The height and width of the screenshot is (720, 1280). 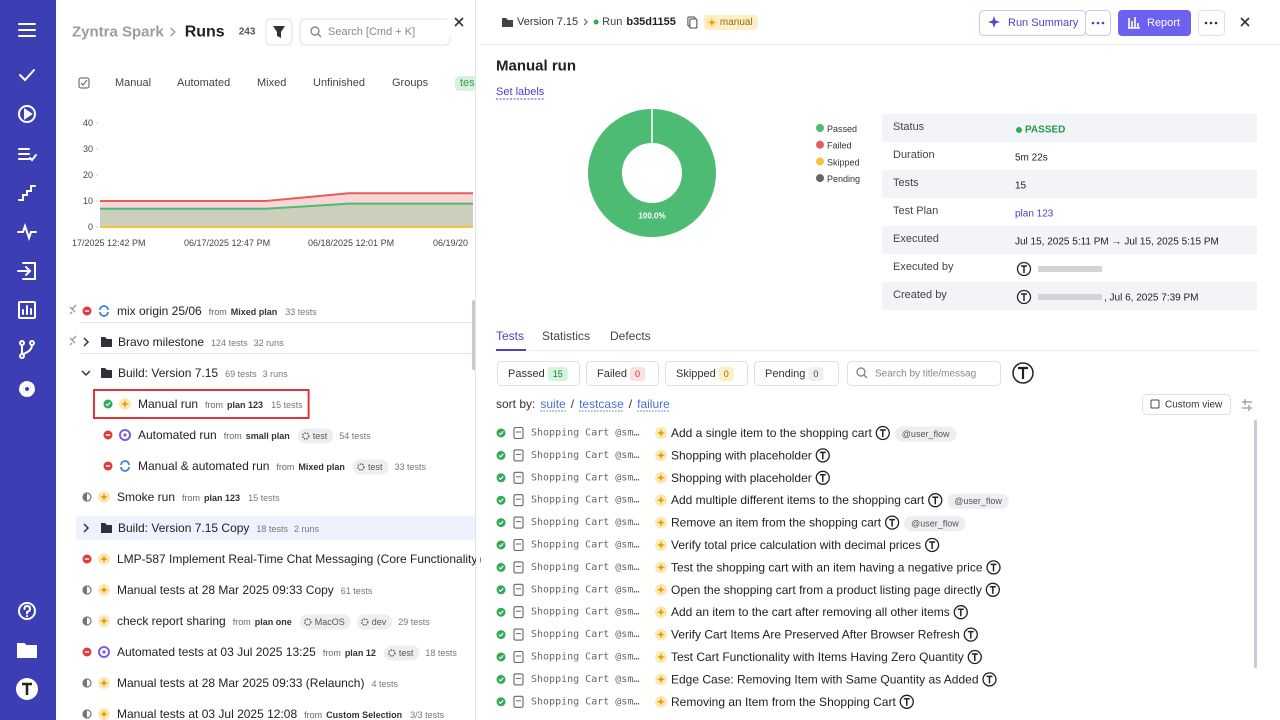 What do you see at coordinates (222, 498) in the screenshot?
I see `plan-name: plan 123` at bounding box center [222, 498].